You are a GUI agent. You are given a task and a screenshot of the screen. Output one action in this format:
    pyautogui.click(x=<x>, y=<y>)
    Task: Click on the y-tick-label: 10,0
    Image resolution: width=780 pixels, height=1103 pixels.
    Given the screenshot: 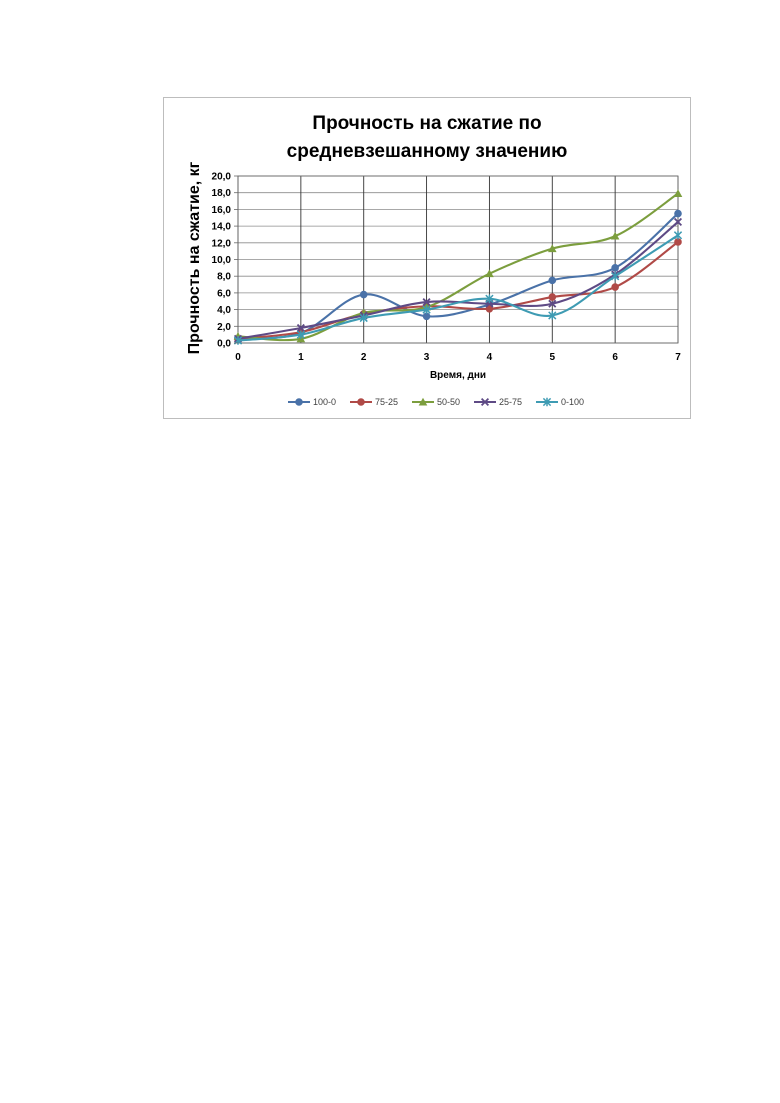 What is the action you would take?
    pyautogui.click(x=222, y=260)
    